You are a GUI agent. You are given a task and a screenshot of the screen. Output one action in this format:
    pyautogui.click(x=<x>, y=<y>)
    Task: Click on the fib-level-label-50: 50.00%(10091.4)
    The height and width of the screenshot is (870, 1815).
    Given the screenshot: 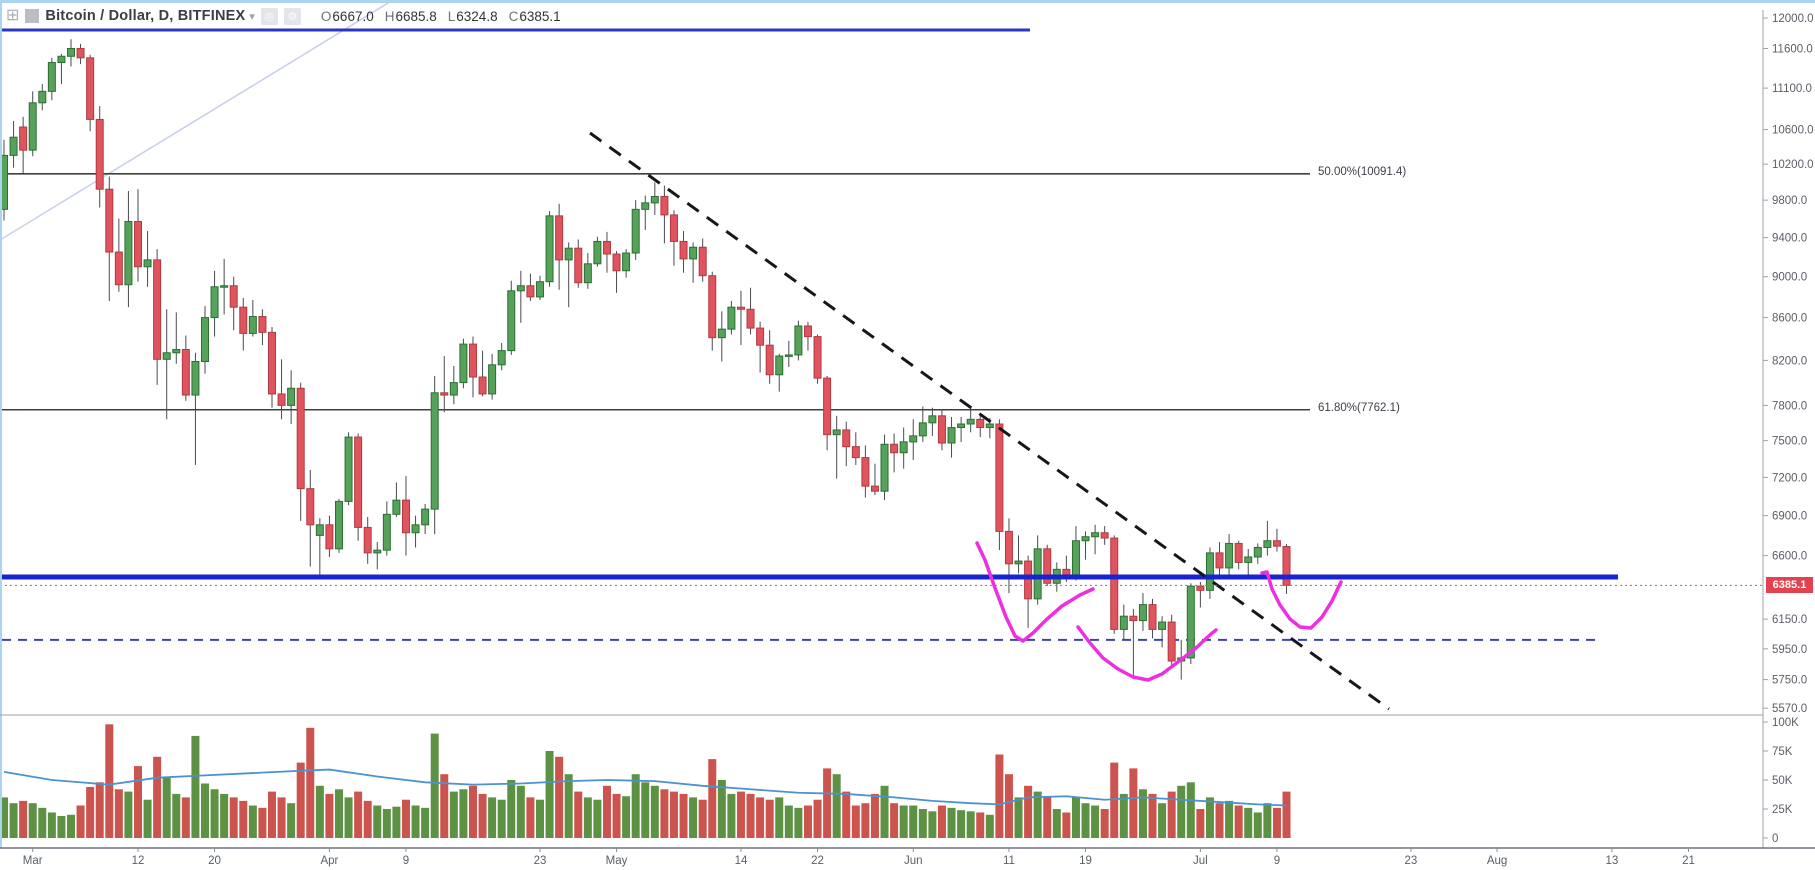 What is the action you would take?
    pyautogui.click(x=1362, y=171)
    